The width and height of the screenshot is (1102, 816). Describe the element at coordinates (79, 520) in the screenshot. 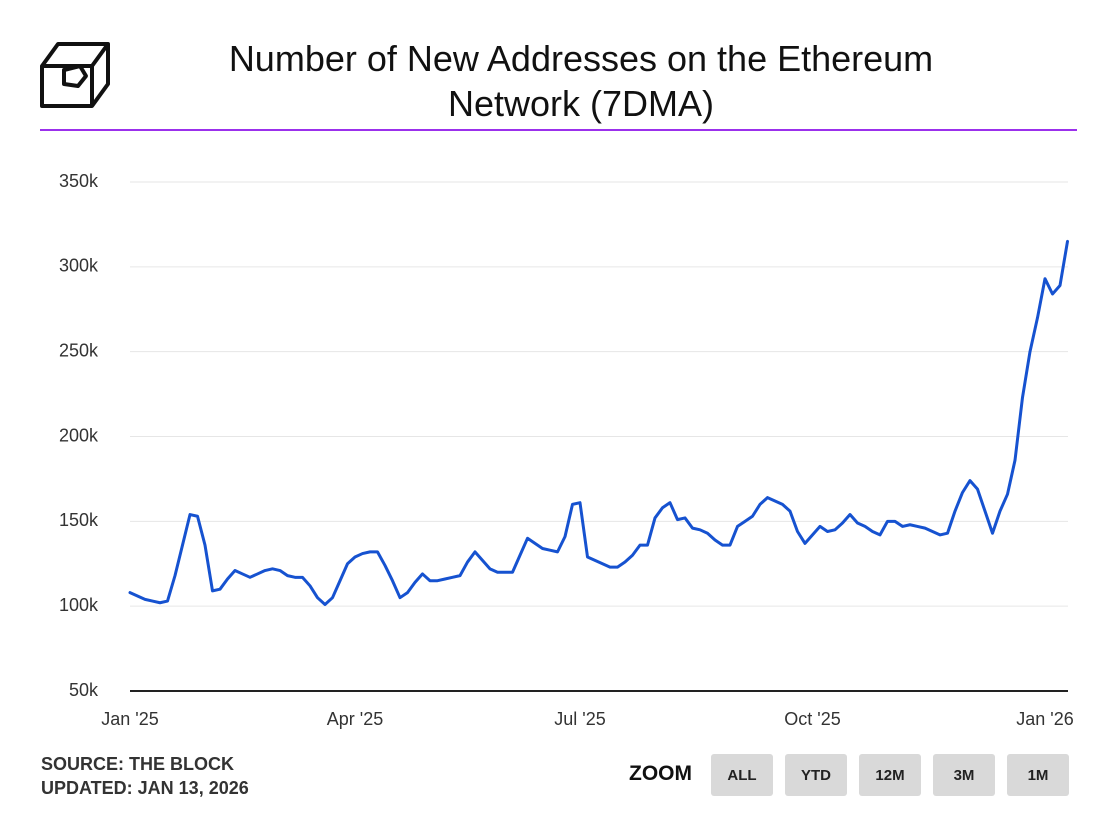

I see `y-tick-label: 150k` at that location.